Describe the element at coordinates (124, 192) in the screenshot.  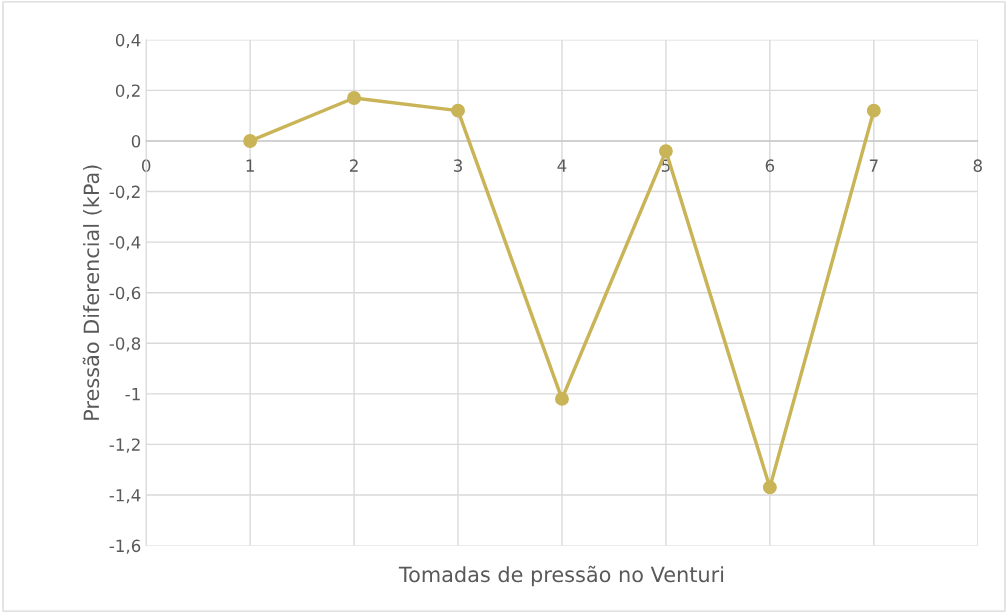
I see `y-tick-label: -0,2` at that location.